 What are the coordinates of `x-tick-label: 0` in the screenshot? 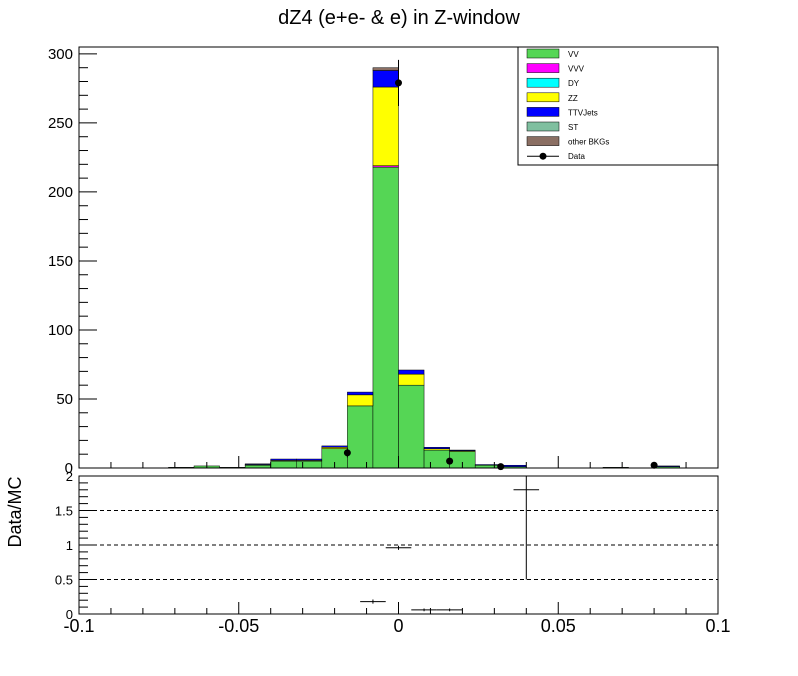 It's located at (398, 626).